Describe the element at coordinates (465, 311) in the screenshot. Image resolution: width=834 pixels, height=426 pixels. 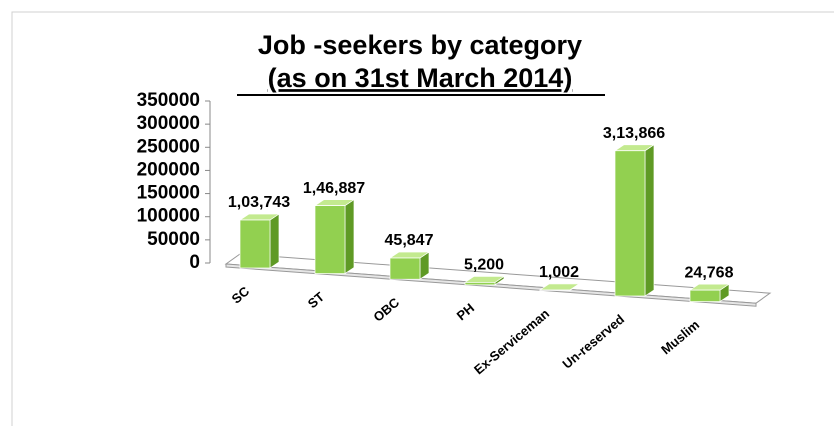
I see `x-tick-label: PH` at that location.